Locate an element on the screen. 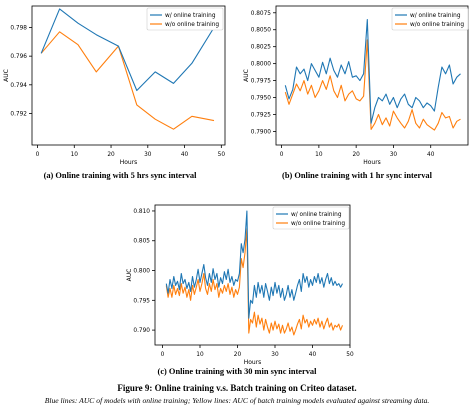  y-tick-label: 0.794 is located at coordinates (18, 86).